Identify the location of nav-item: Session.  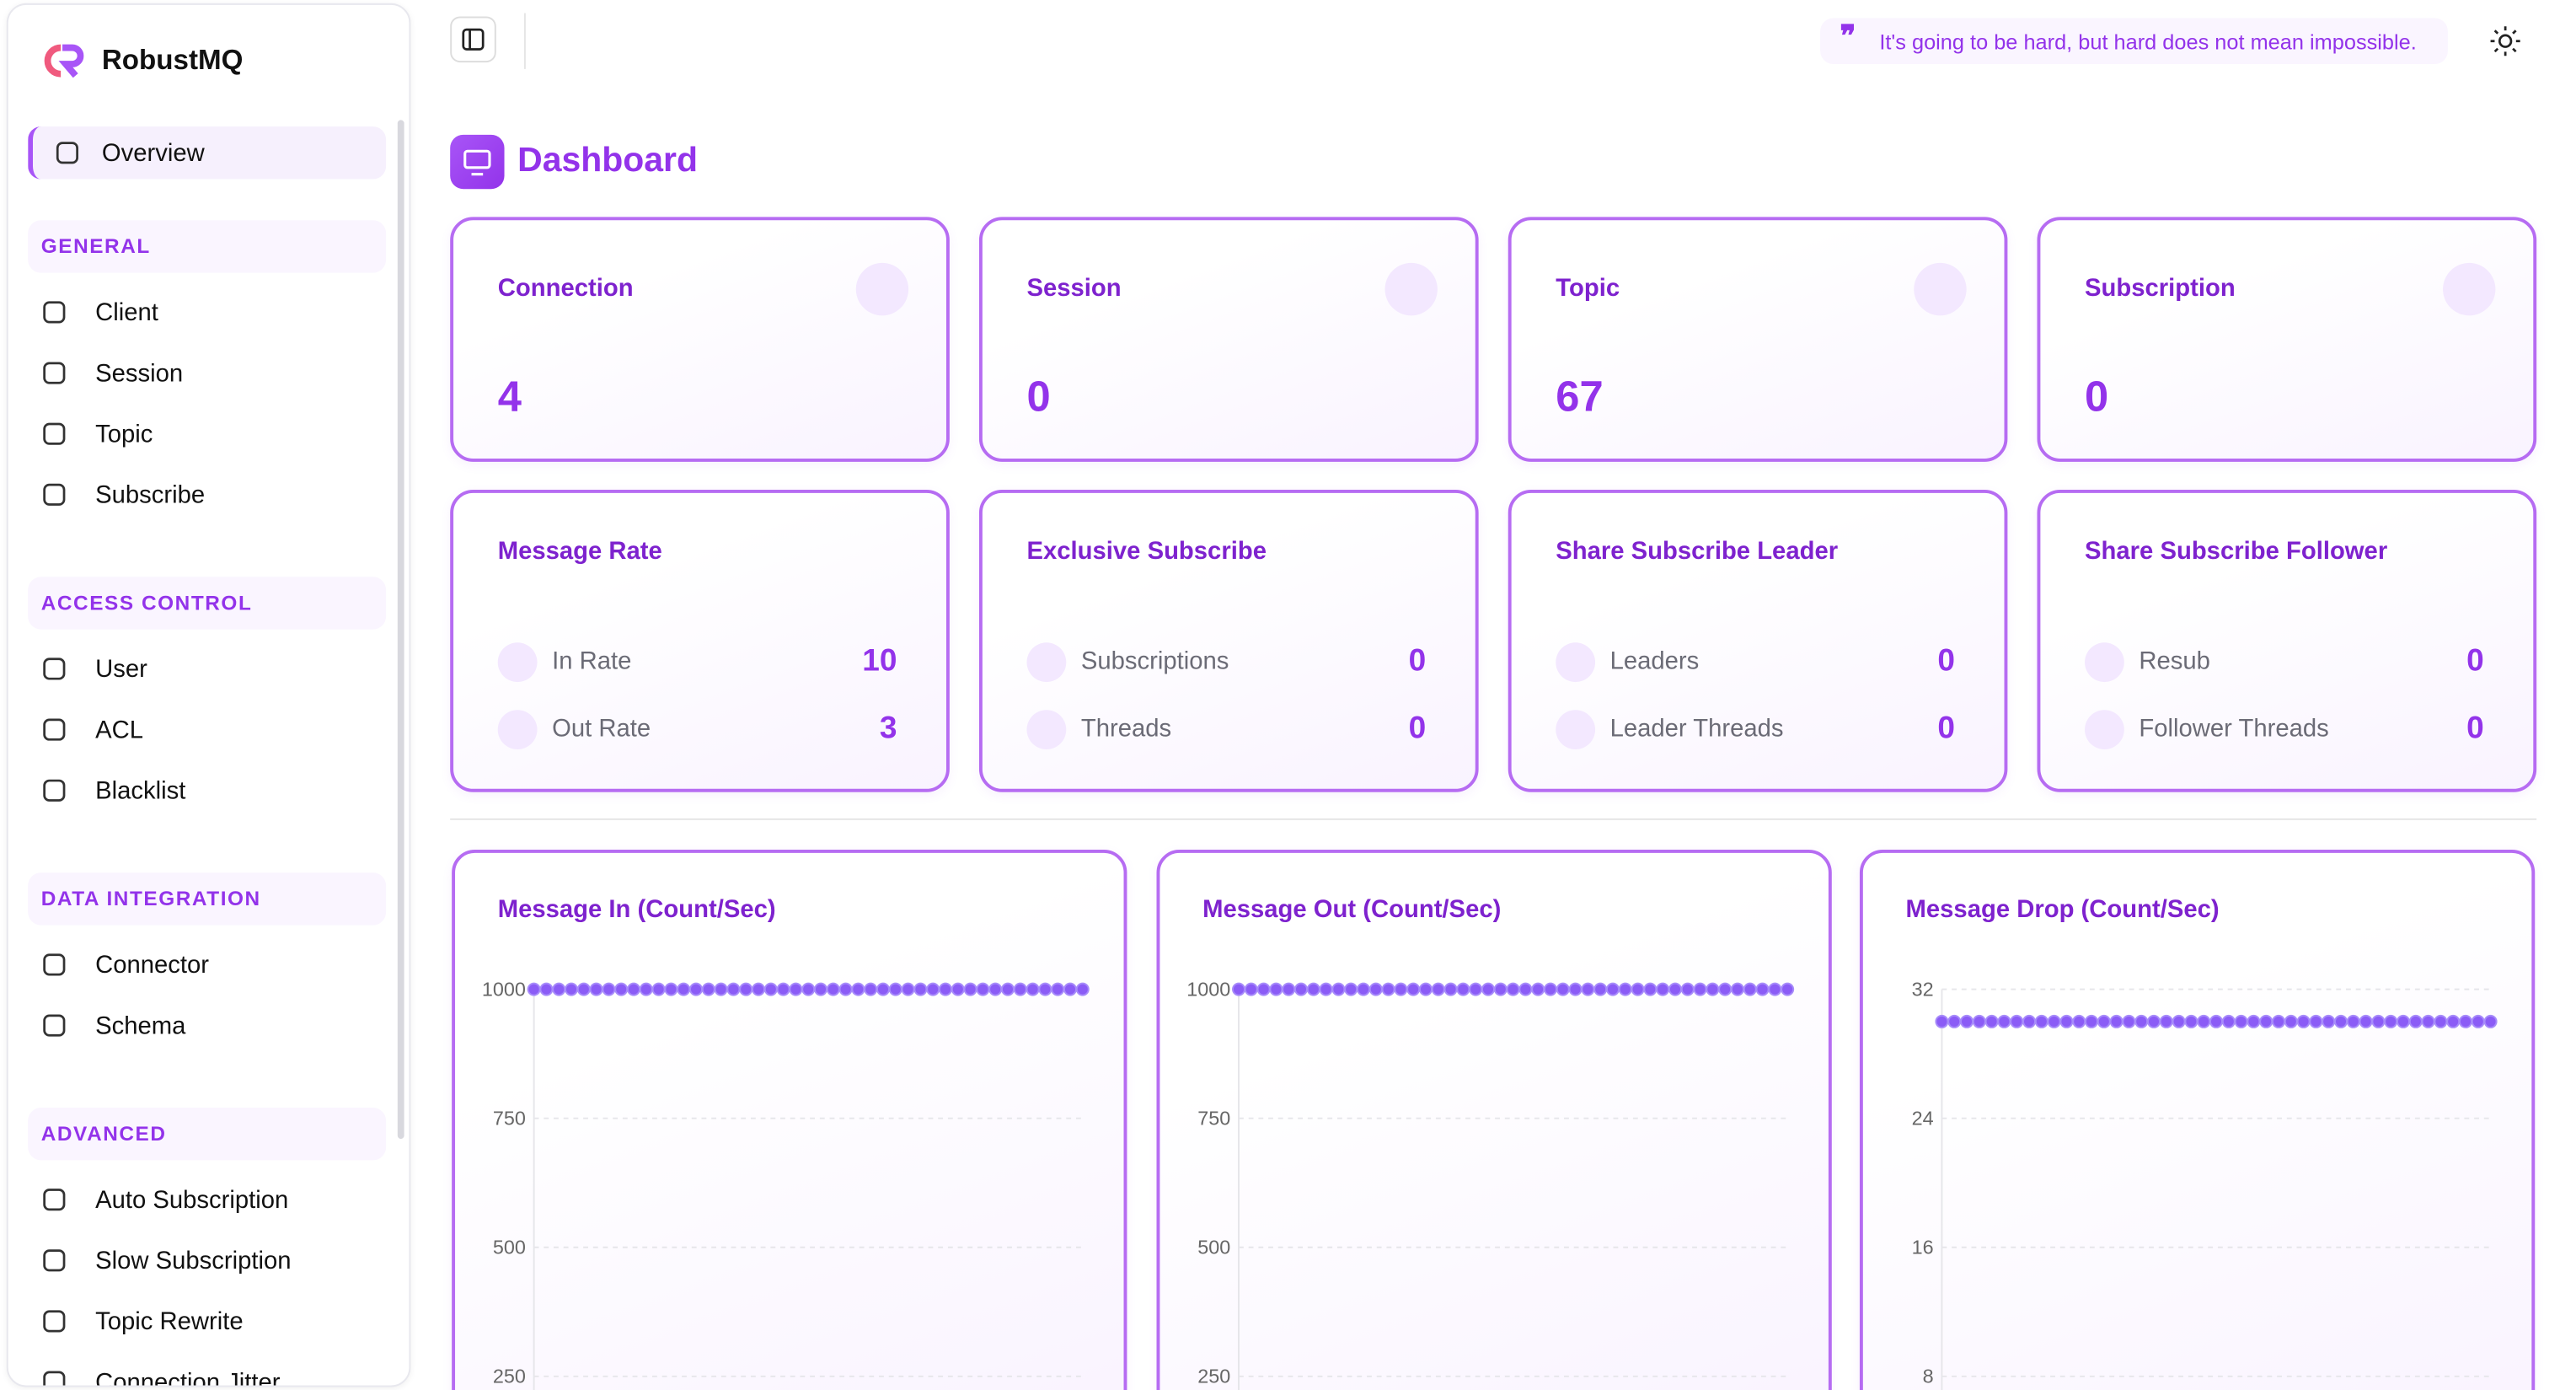
(207, 372).